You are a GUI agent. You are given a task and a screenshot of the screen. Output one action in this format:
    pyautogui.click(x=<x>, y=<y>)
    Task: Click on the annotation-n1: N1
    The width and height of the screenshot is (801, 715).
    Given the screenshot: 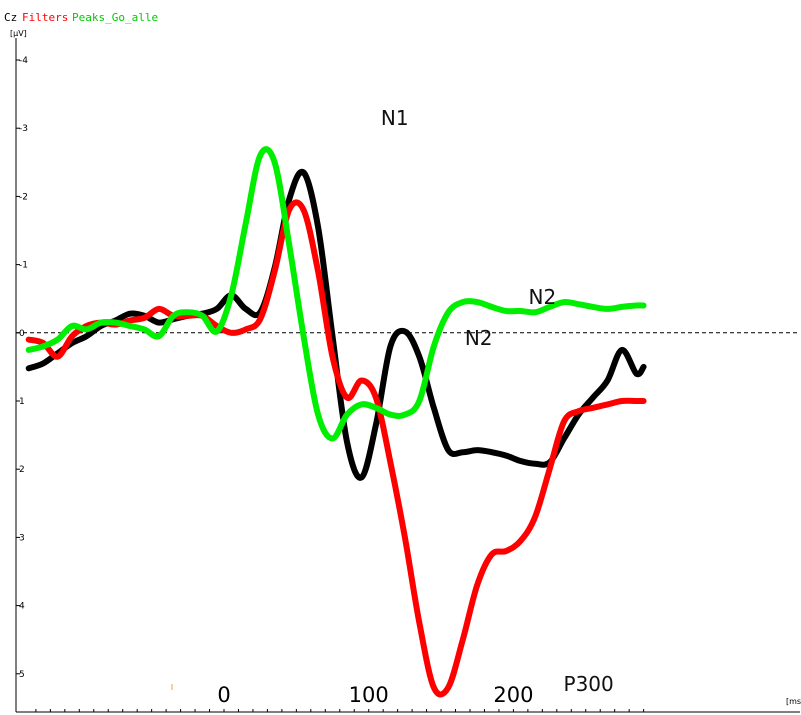 What is the action you would take?
    pyautogui.click(x=395, y=118)
    